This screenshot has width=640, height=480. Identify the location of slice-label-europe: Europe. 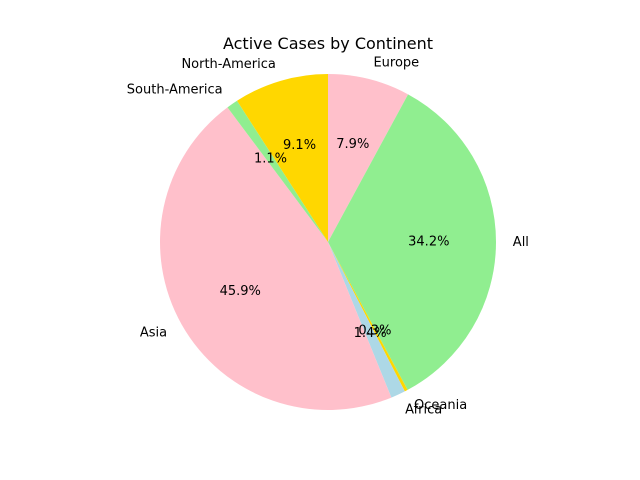
(396, 62).